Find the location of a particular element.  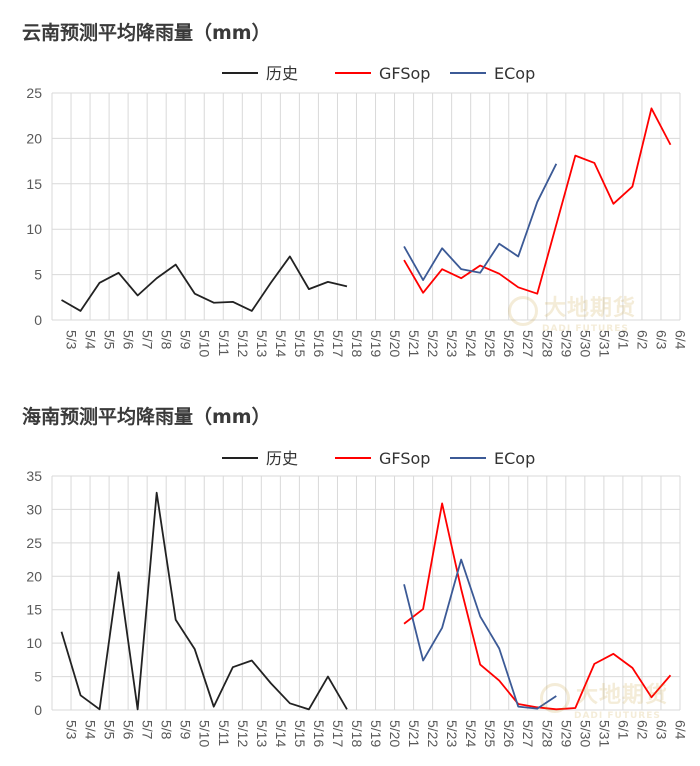

chart-title-hainan: 海南预测平均降雨量（mm） is located at coordinates (146, 417).